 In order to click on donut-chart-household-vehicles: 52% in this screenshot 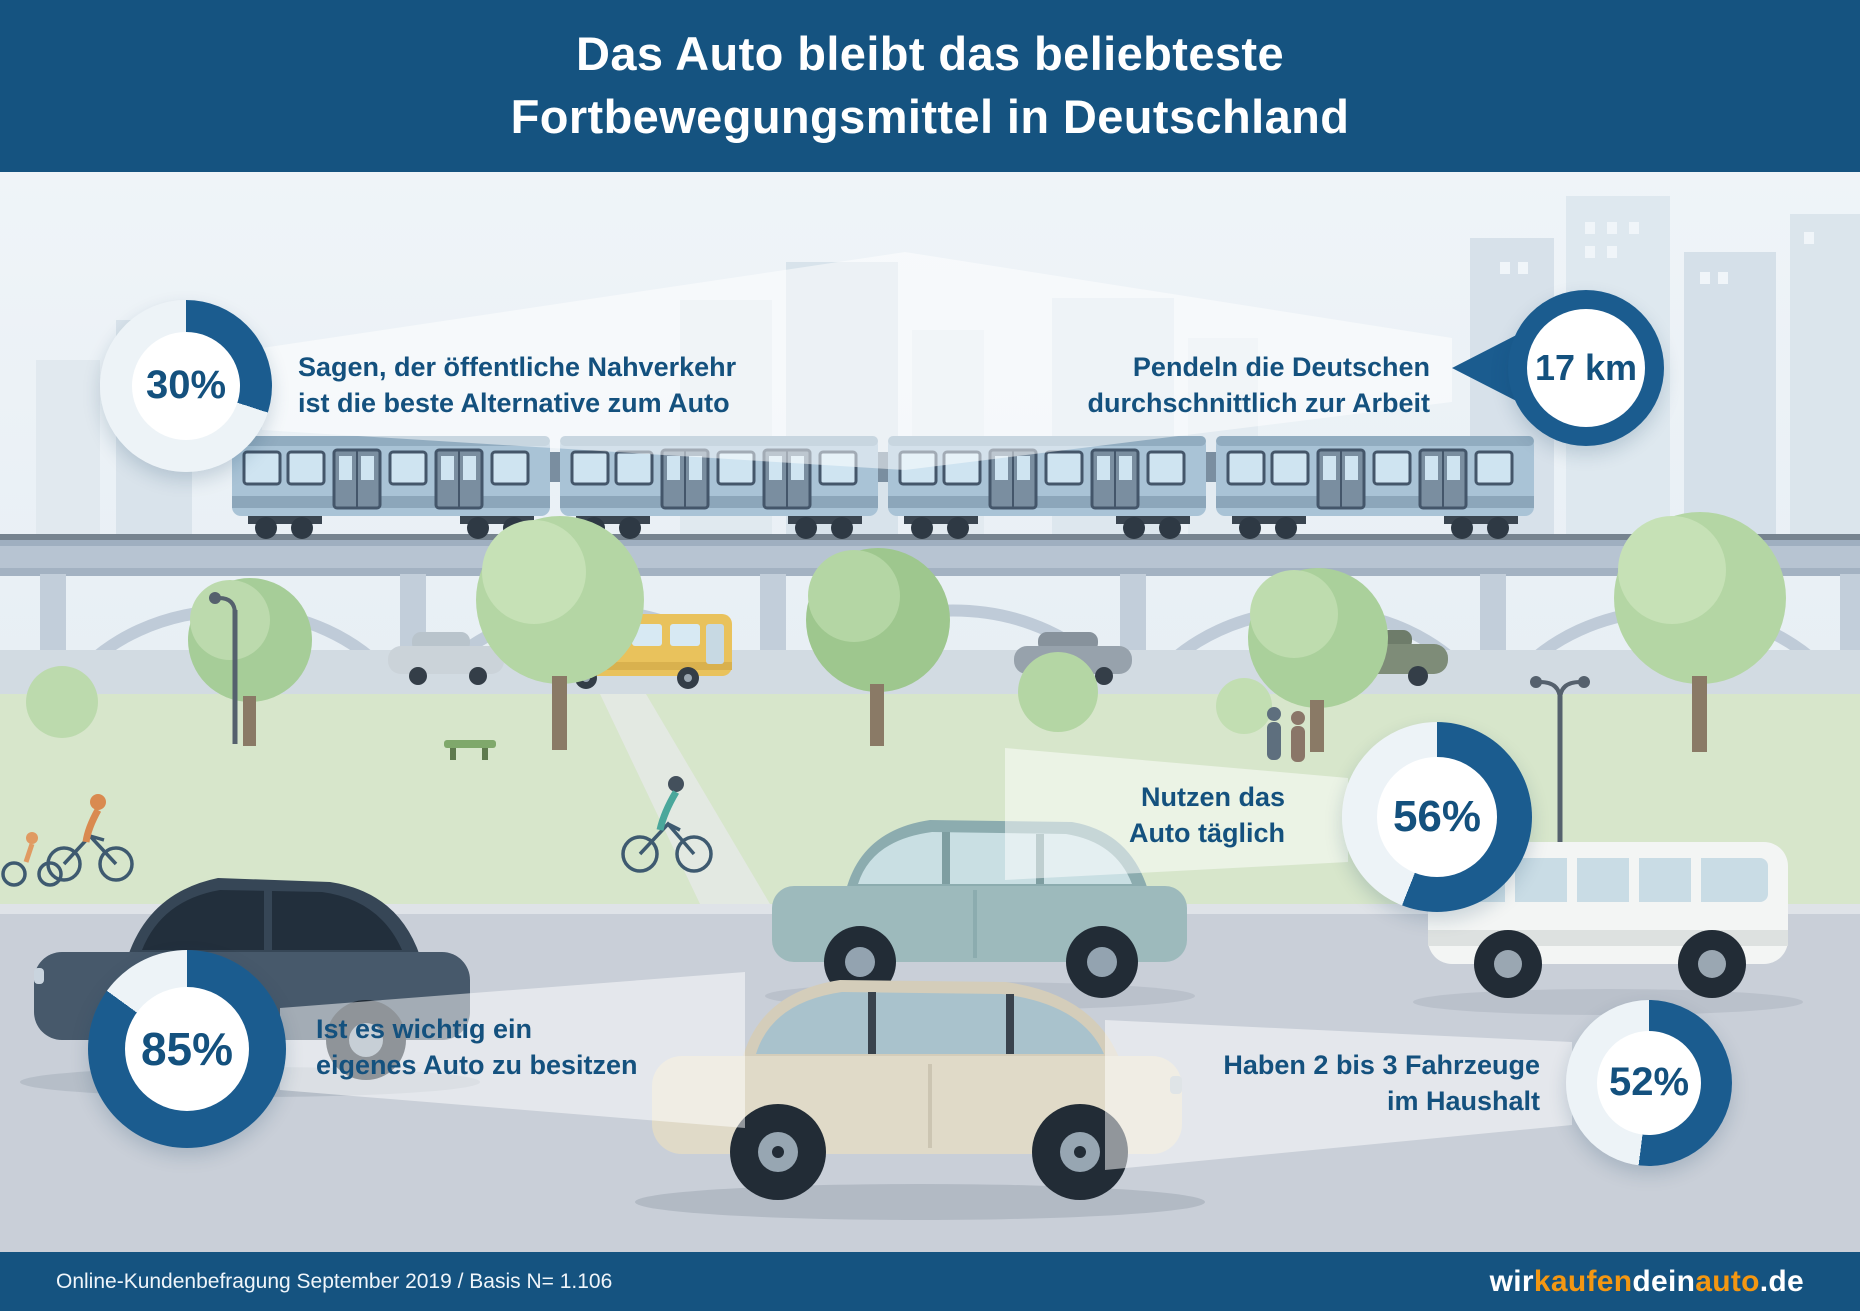, I will do `click(1649, 1083)`.